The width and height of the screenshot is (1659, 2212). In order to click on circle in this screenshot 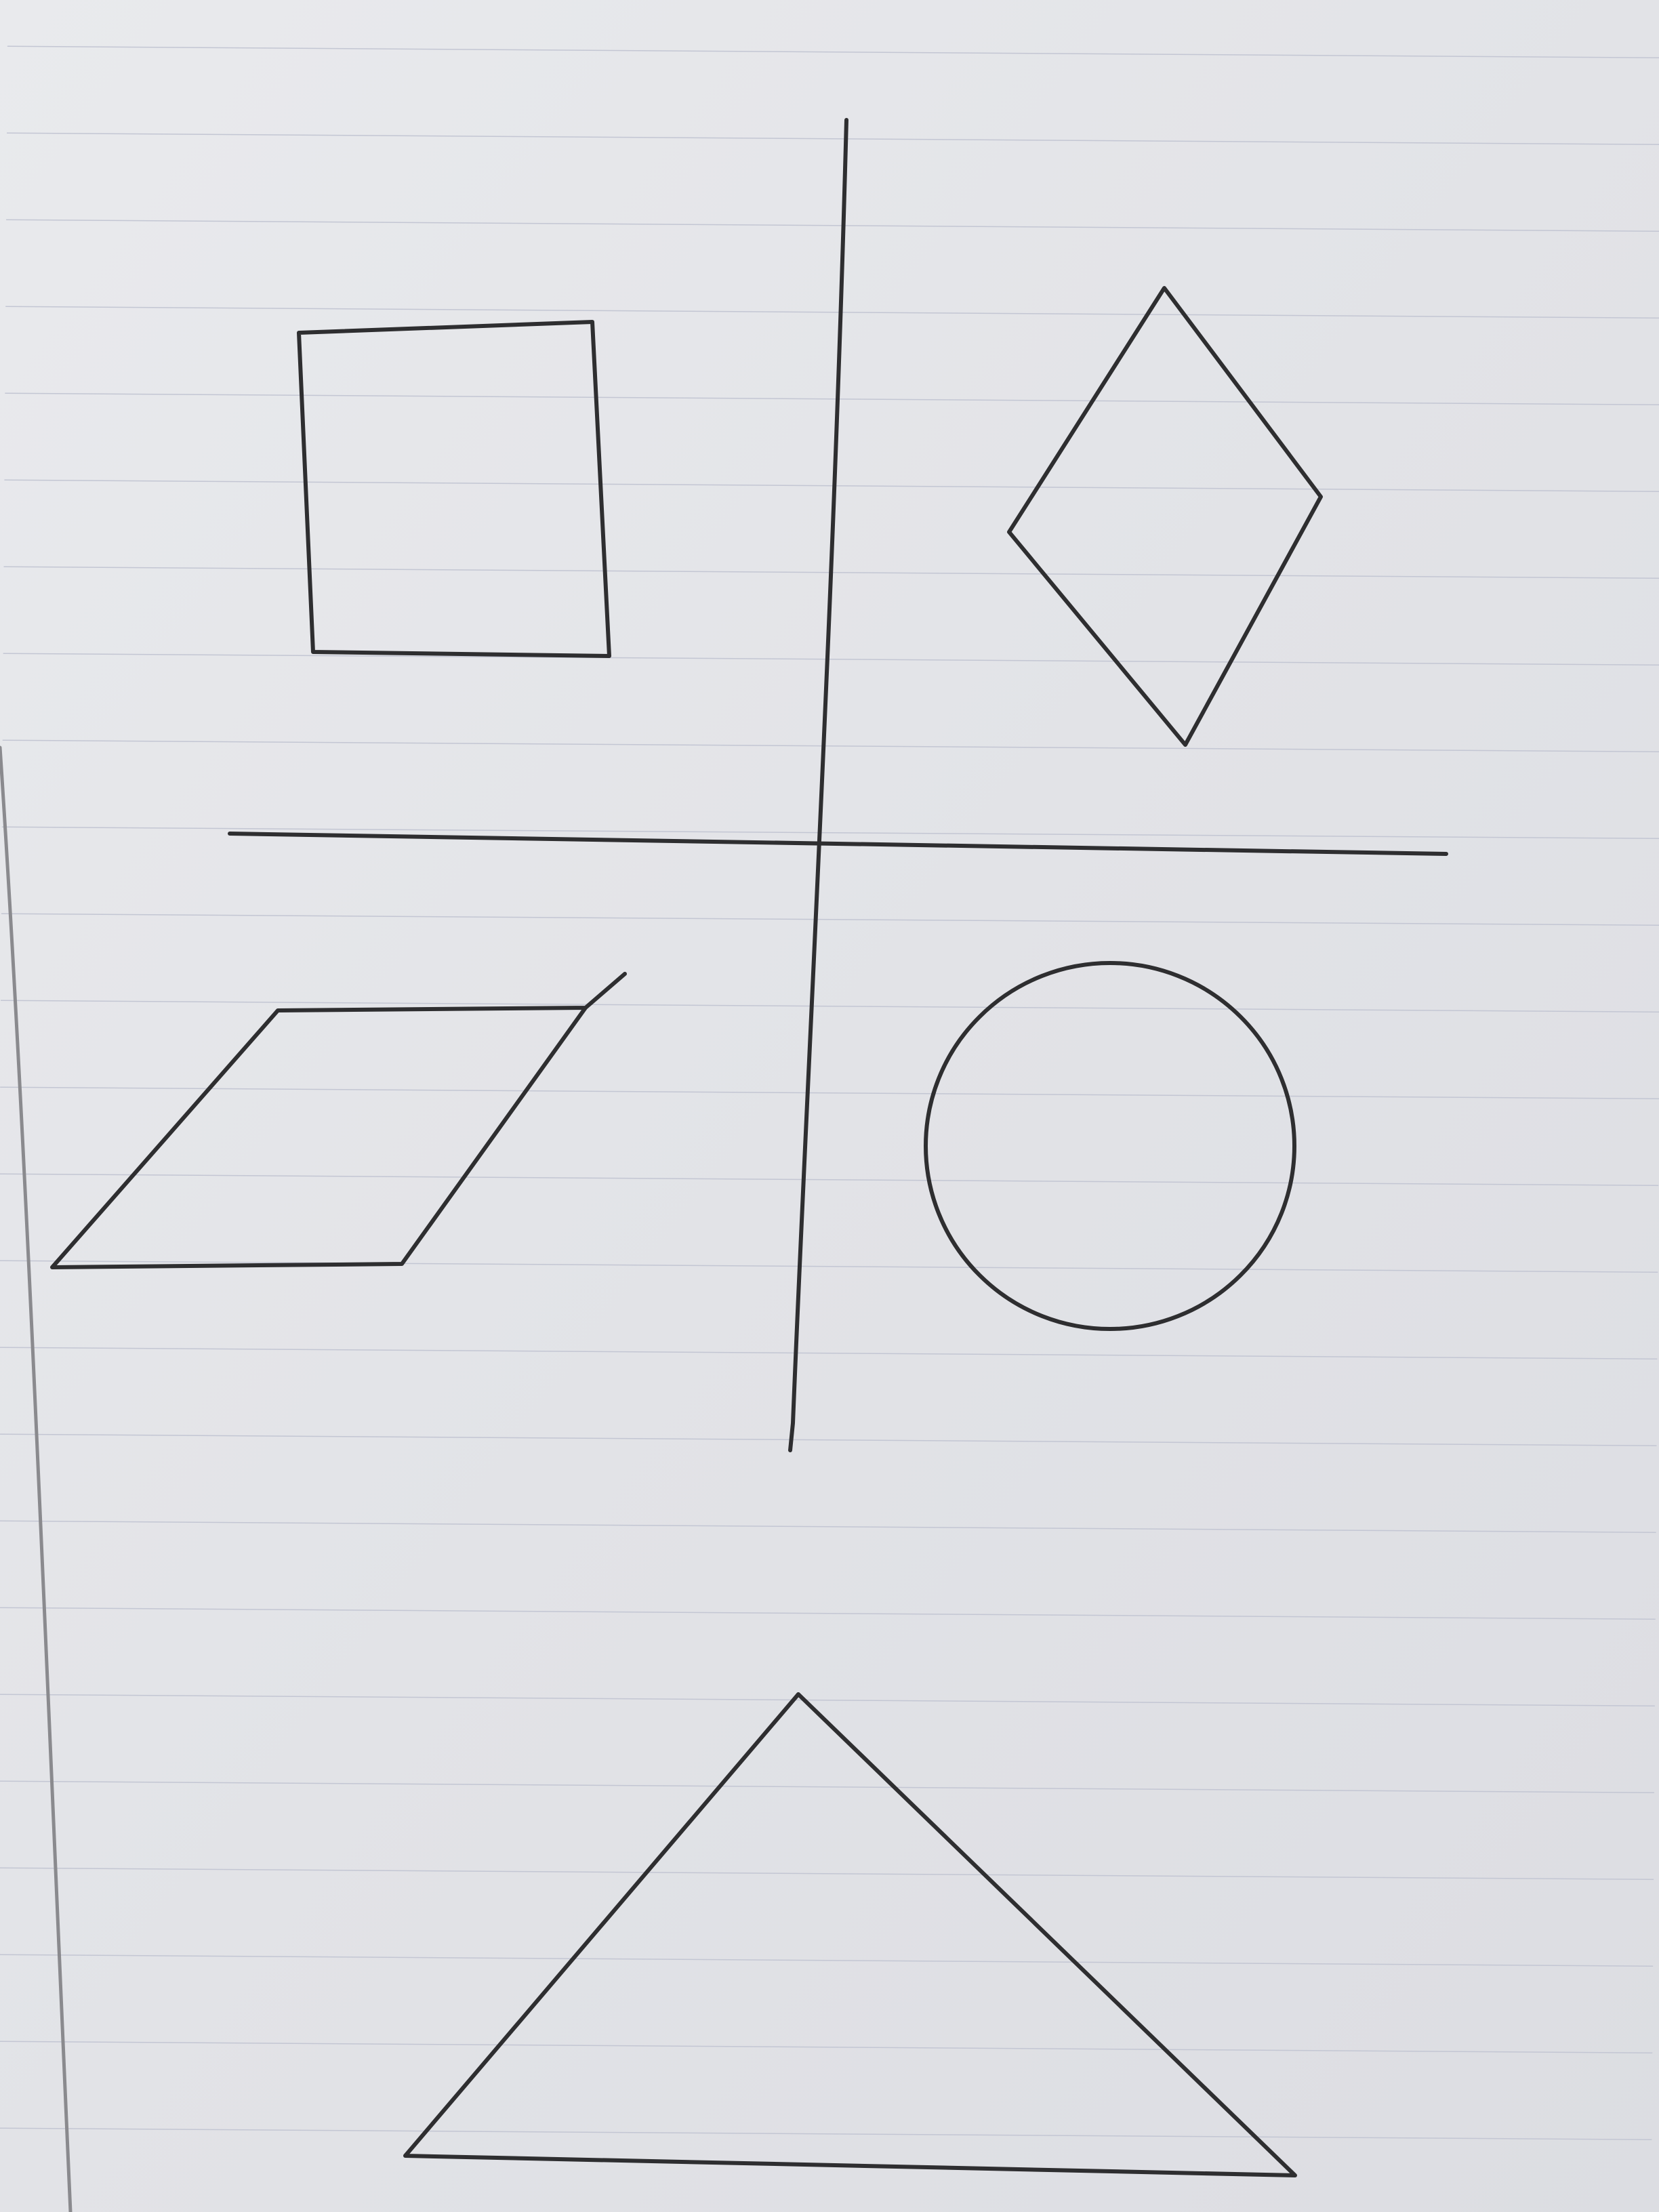, I will do `click(1110, 1146)`.